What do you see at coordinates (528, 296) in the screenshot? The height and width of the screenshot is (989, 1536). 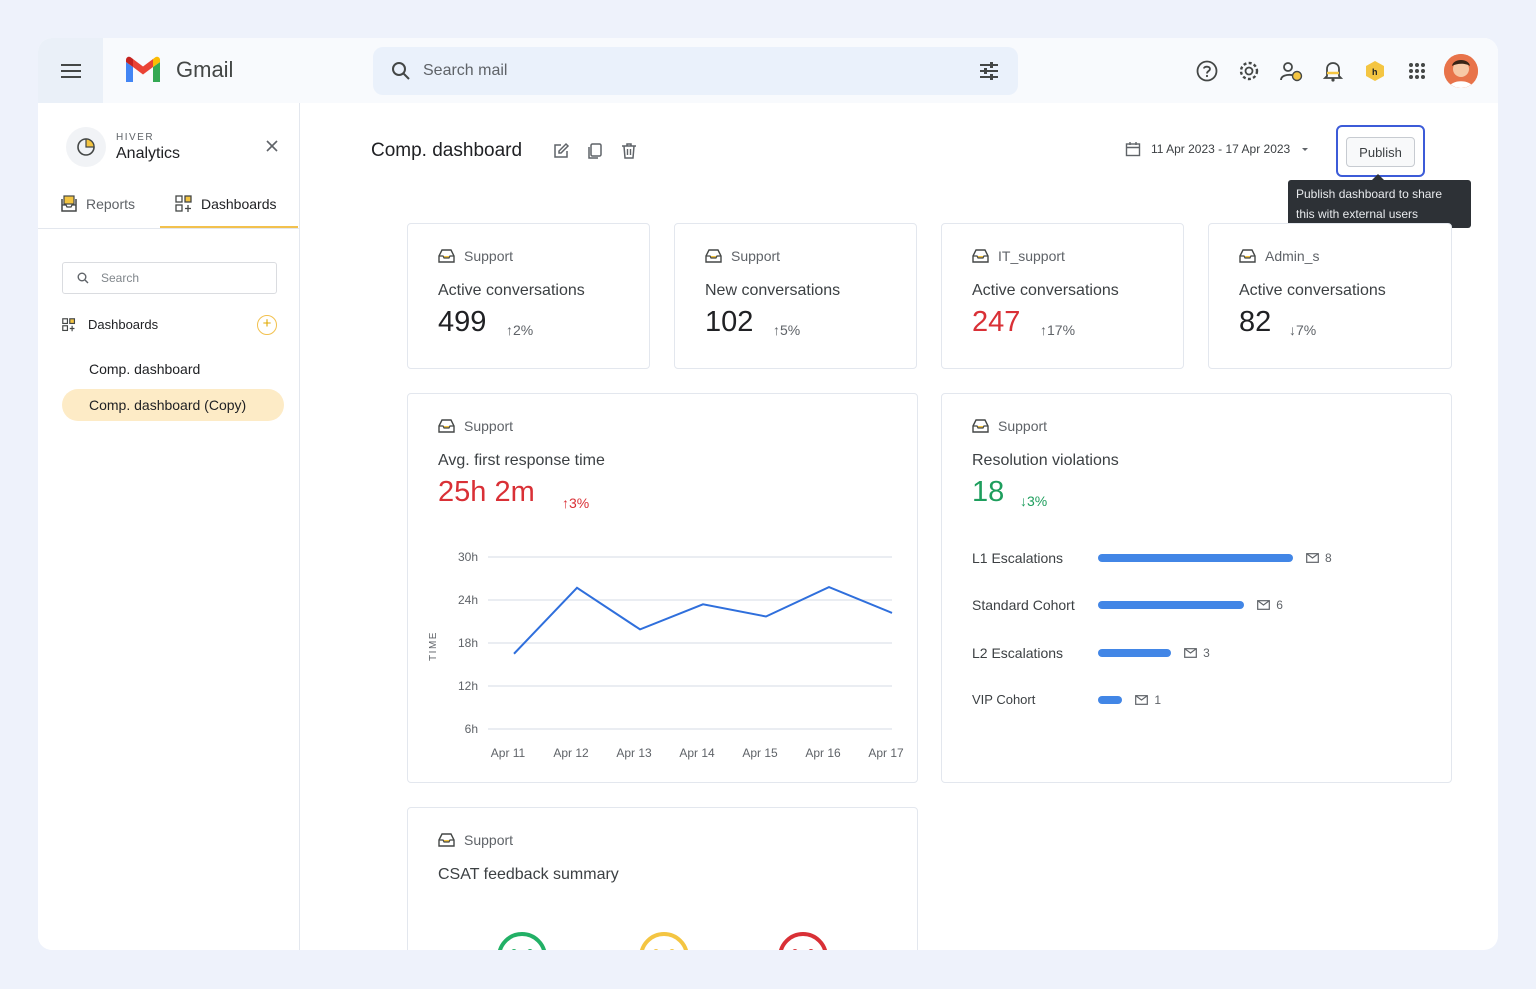 I see `kpi-card: Support Active conversations 499 ↑2%` at bounding box center [528, 296].